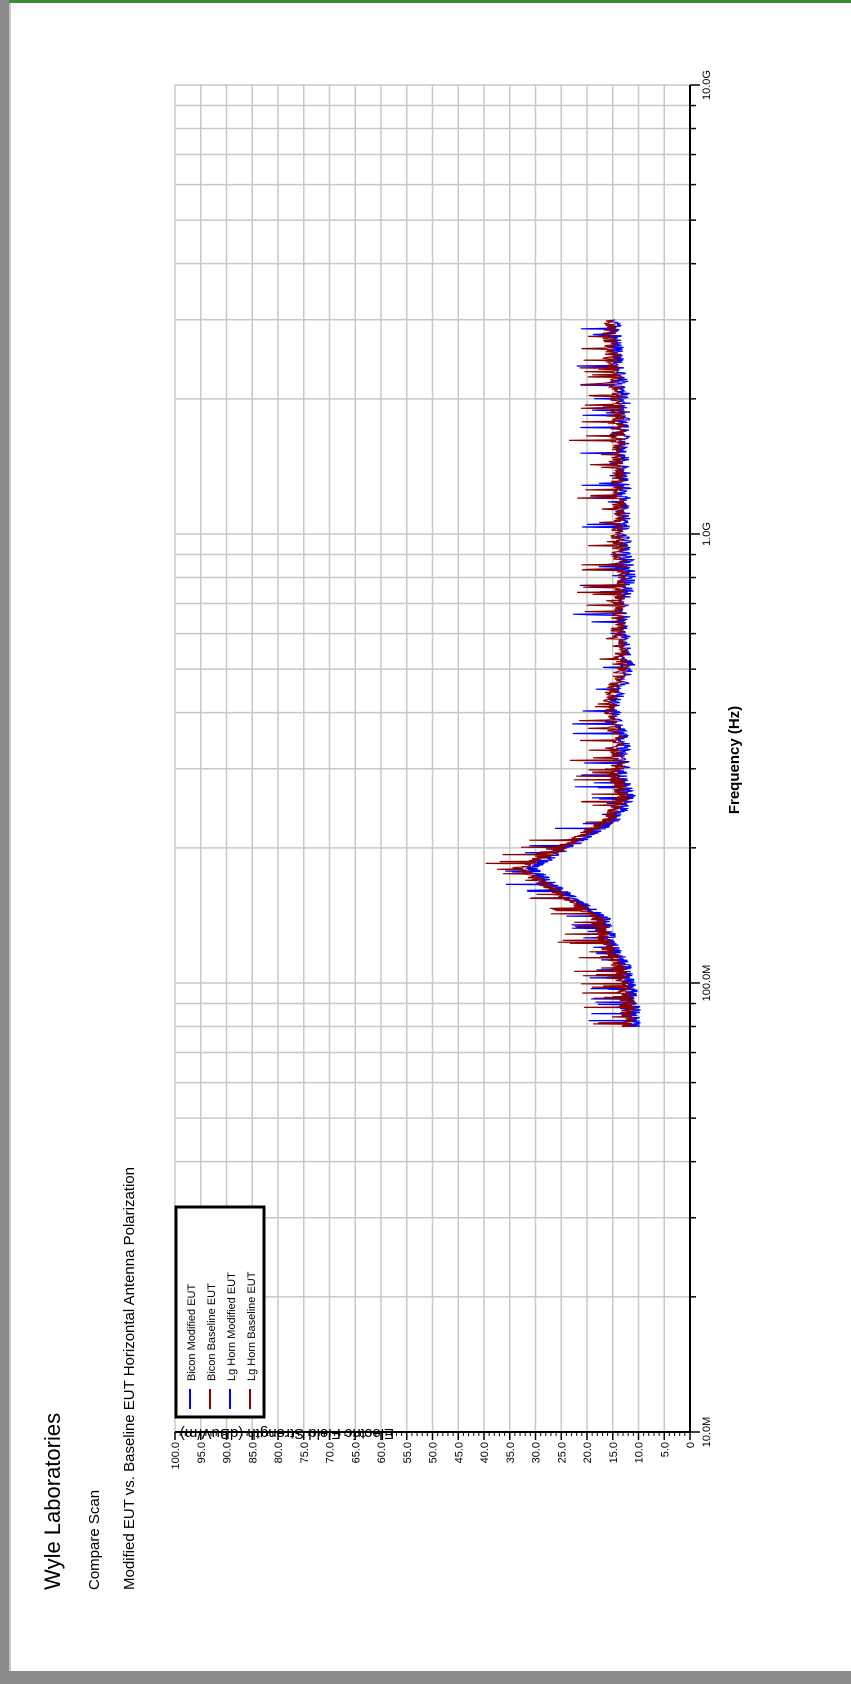 The height and width of the screenshot is (1684, 851). What do you see at coordinates (252, 1326) in the screenshot?
I see `legend-entry: Lg Horn Baseline EUT` at bounding box center [252, 1326].